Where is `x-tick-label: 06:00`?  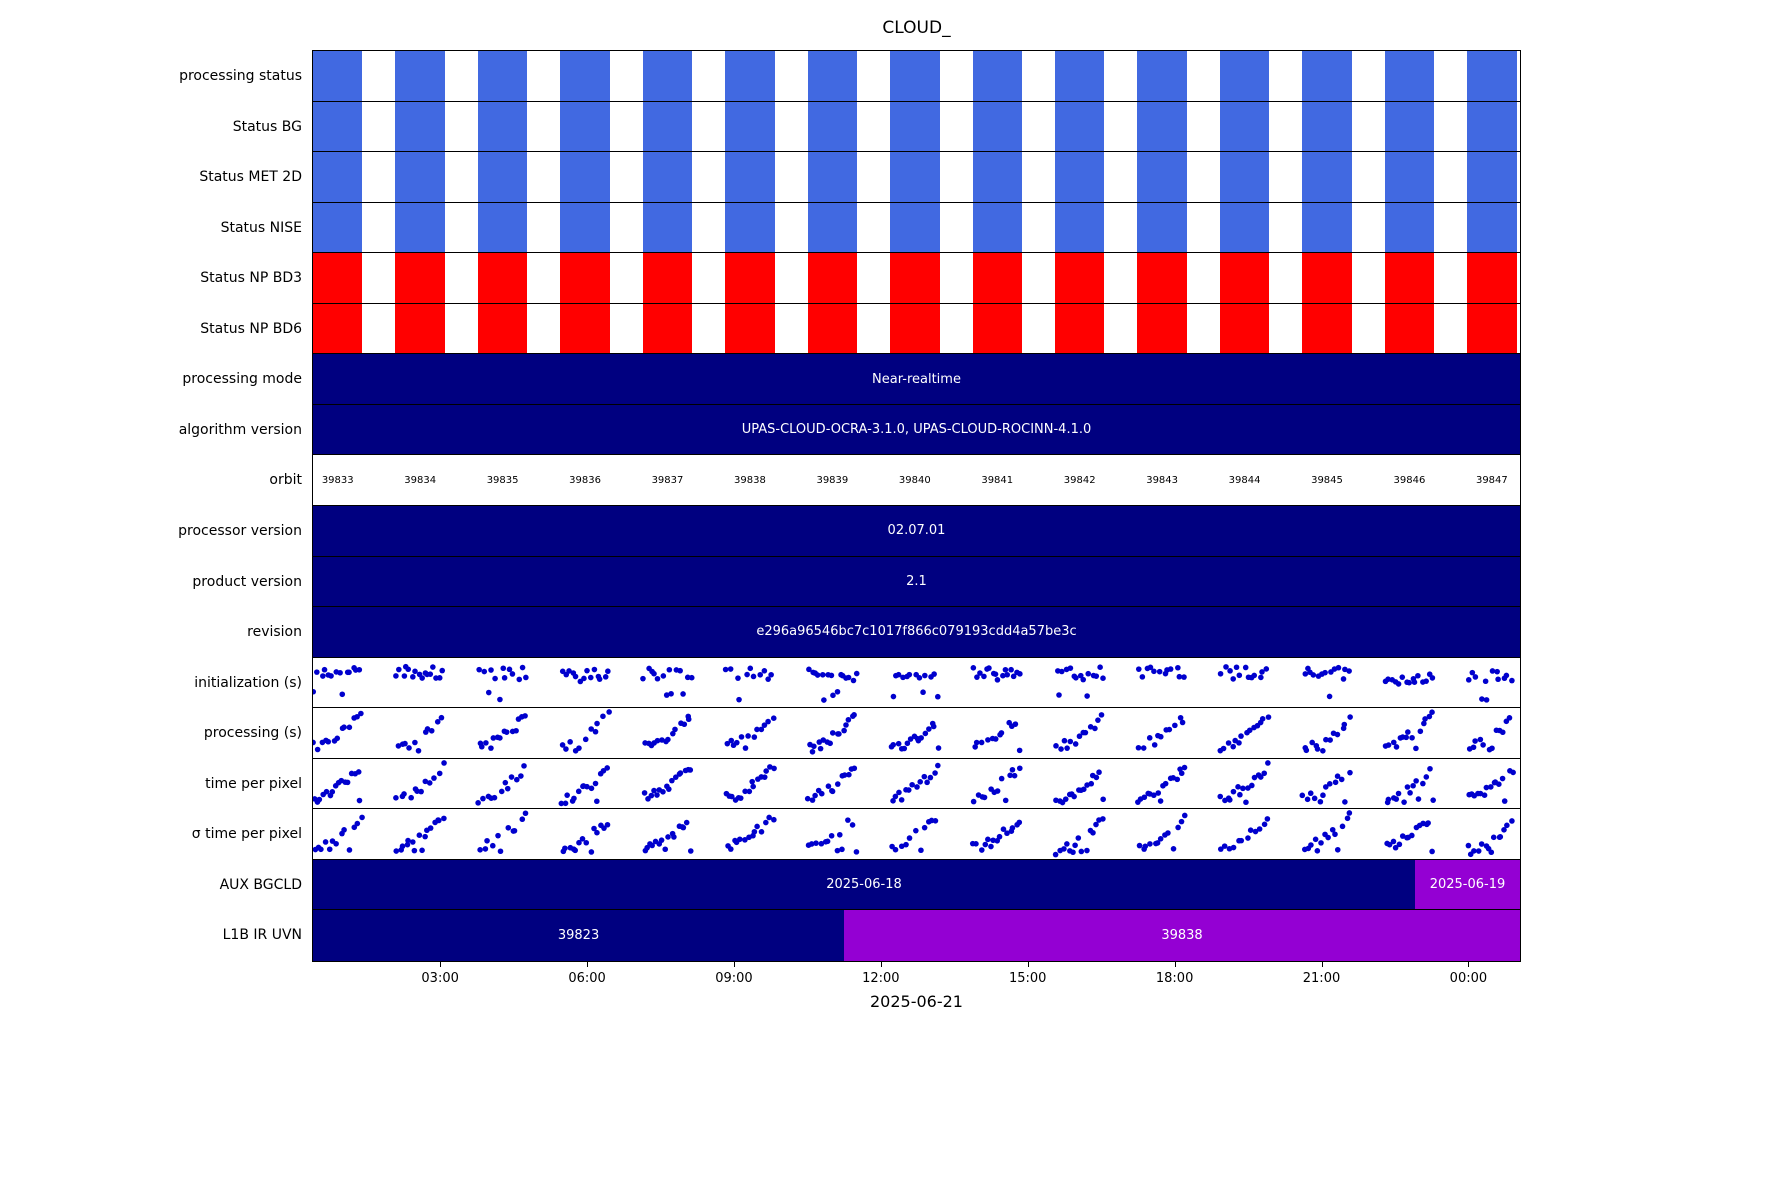
x-tick-label: 06:00 is located at coordinates (587, 978).